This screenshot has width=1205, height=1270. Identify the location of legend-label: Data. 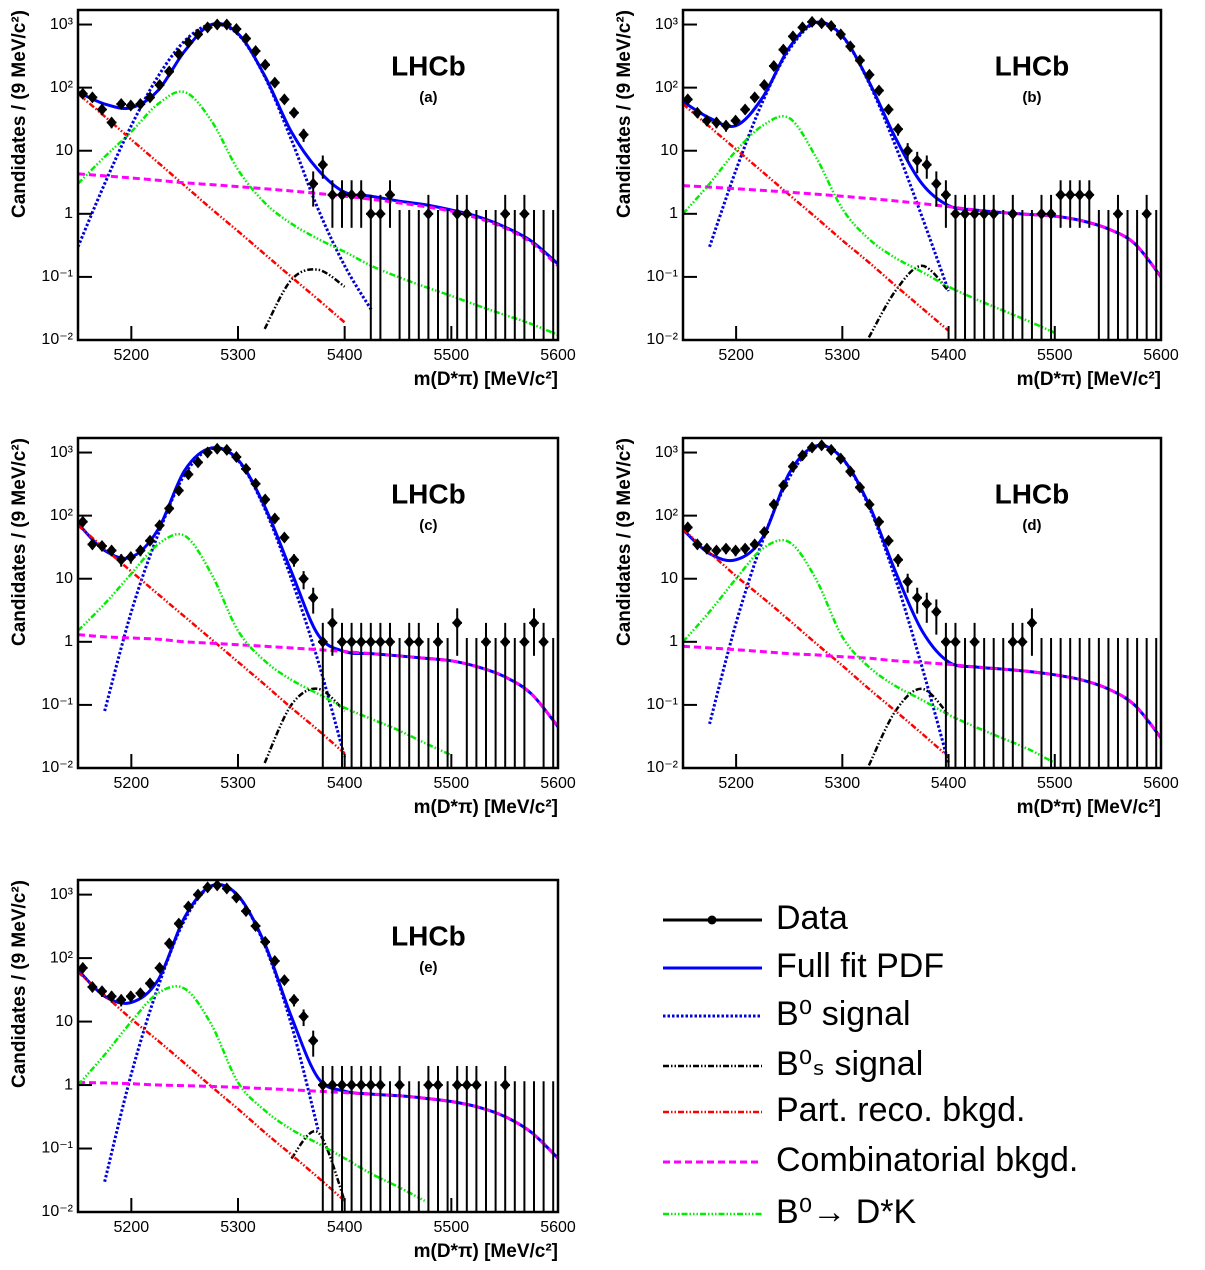
(812, 918).